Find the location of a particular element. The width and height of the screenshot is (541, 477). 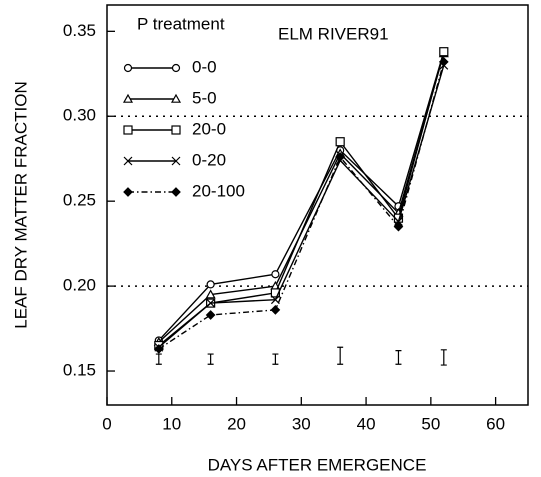

x-axis-label: DAYS AFTER EMERGENCE is located at coordinates (317, 464).